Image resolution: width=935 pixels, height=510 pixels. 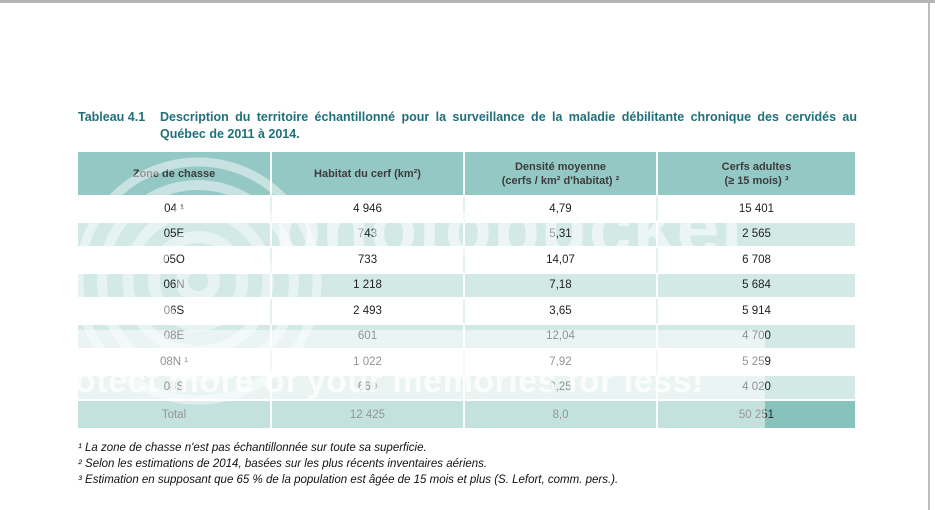 What do you see at coordinates (175, 337) in the screenshot?
I see `cell-zone: 08E` at bounding box center [175, 337].